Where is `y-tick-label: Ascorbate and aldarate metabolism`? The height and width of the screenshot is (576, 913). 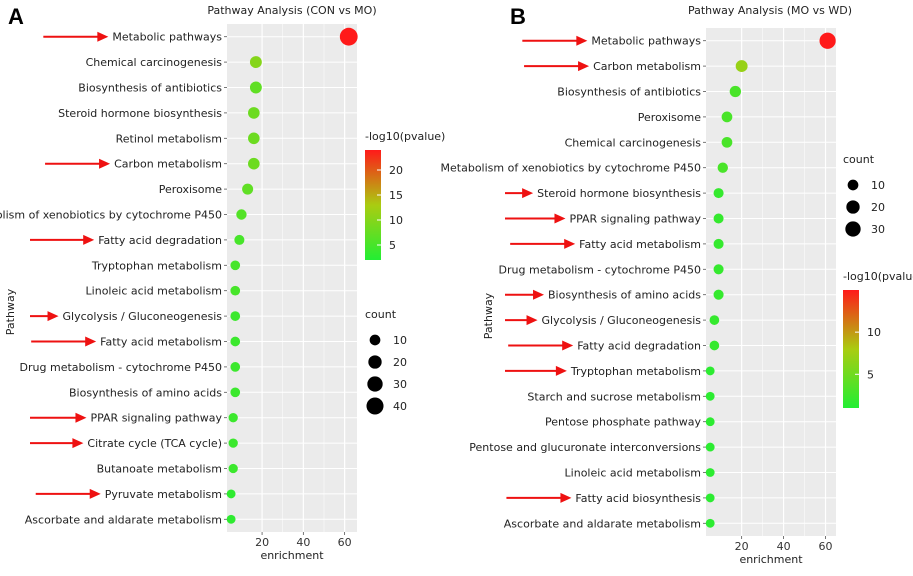
y-tick-label: Ascorbate and aldarate metabolism is located at coordinates (123, 519).